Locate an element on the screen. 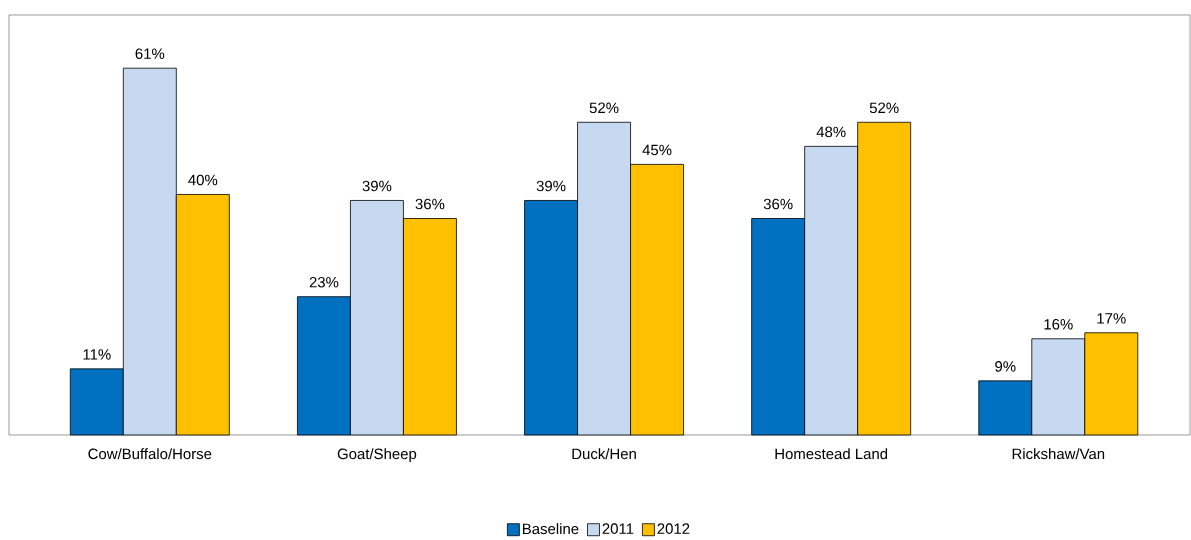 The width and height of the screenshot is (1191, 540). x-tick-label: Duck/Hen is located at coordinates (604, 454).